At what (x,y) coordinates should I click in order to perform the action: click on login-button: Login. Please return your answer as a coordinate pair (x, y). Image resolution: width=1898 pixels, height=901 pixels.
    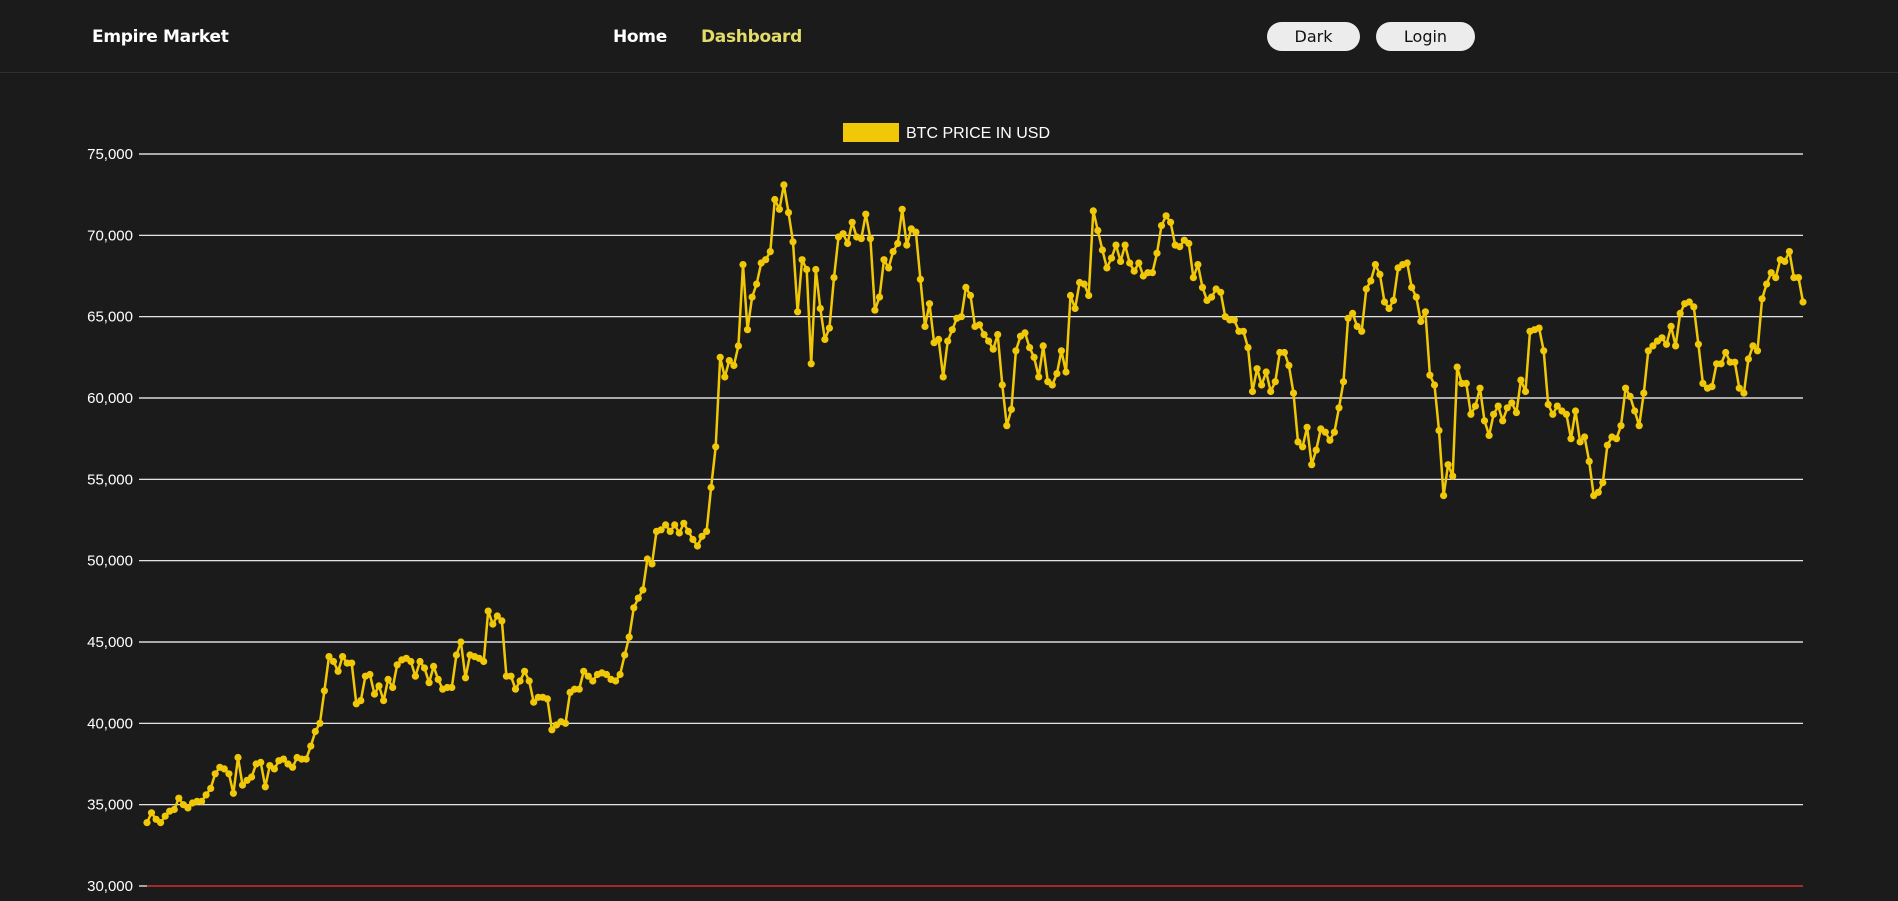
    Looking at the image, I should click on (1425, 36).